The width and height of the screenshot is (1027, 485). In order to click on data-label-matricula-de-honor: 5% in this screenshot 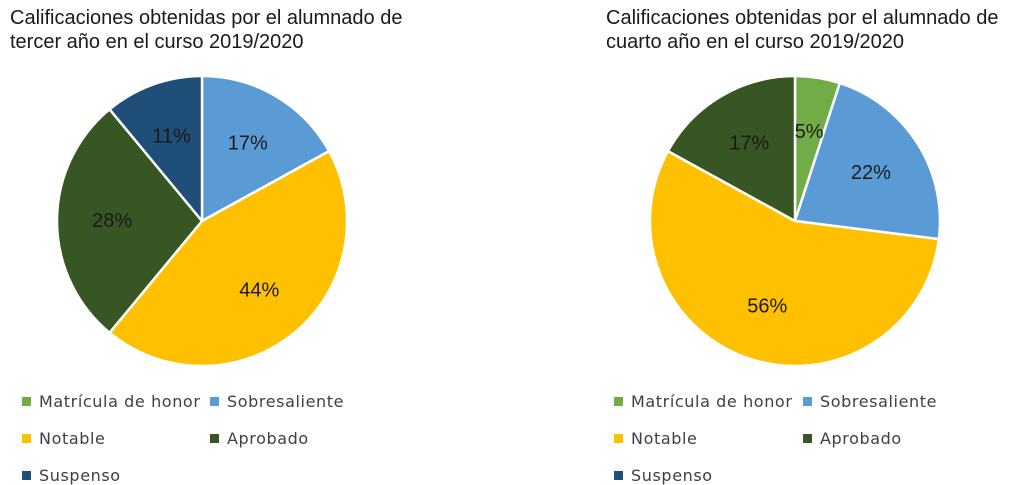, I will do `click(809, 132)`.